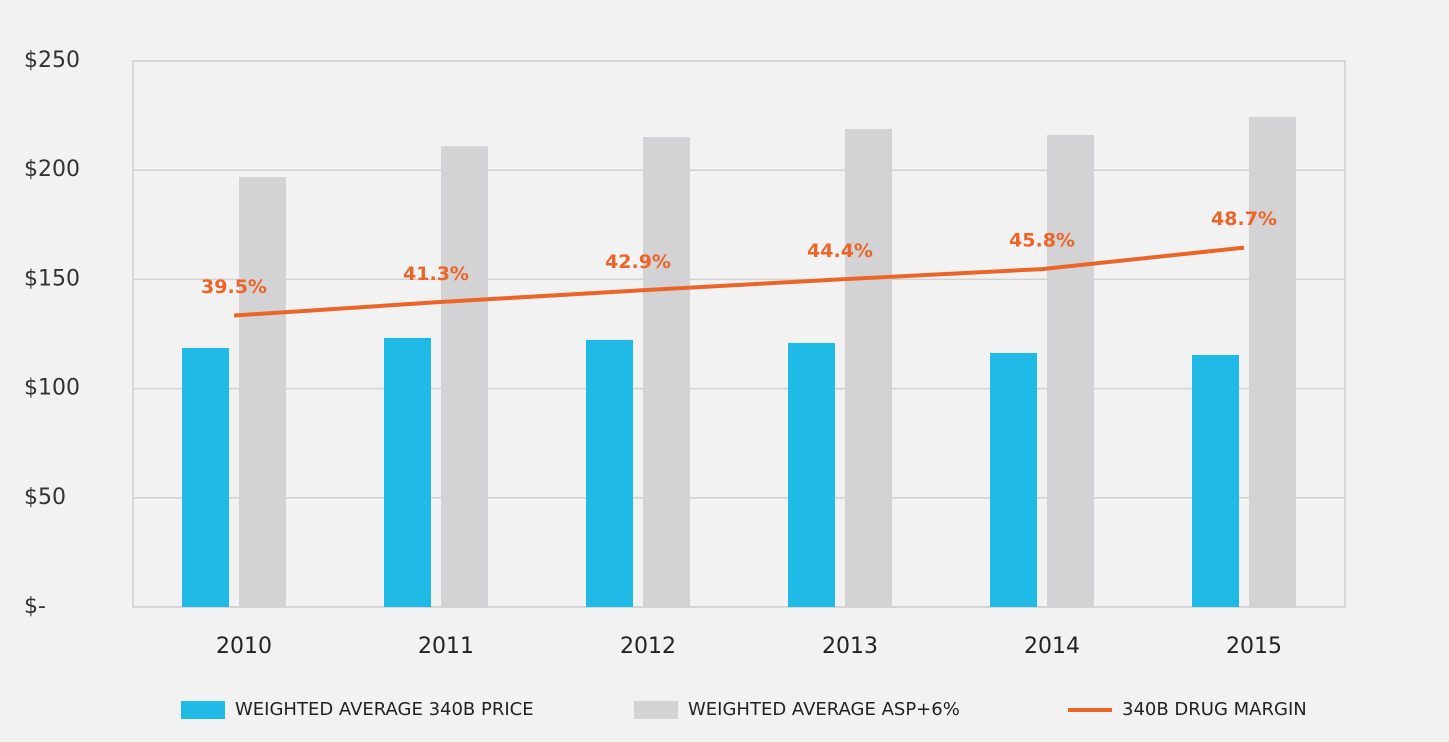 This screenshot has height=742, width=1449. I want to click on y-tick-label: $50, so click(45, 497).